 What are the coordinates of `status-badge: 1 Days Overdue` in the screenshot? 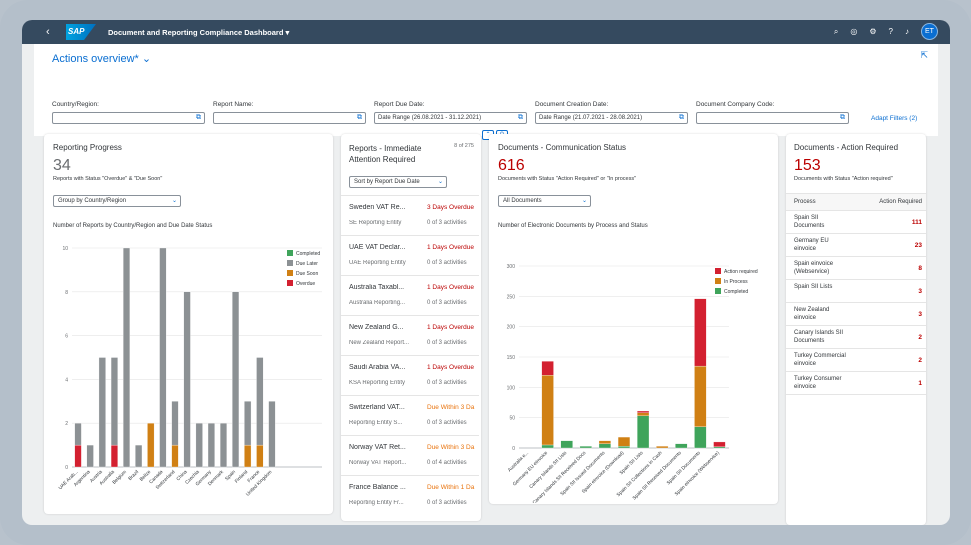 It's located at (450, 367).